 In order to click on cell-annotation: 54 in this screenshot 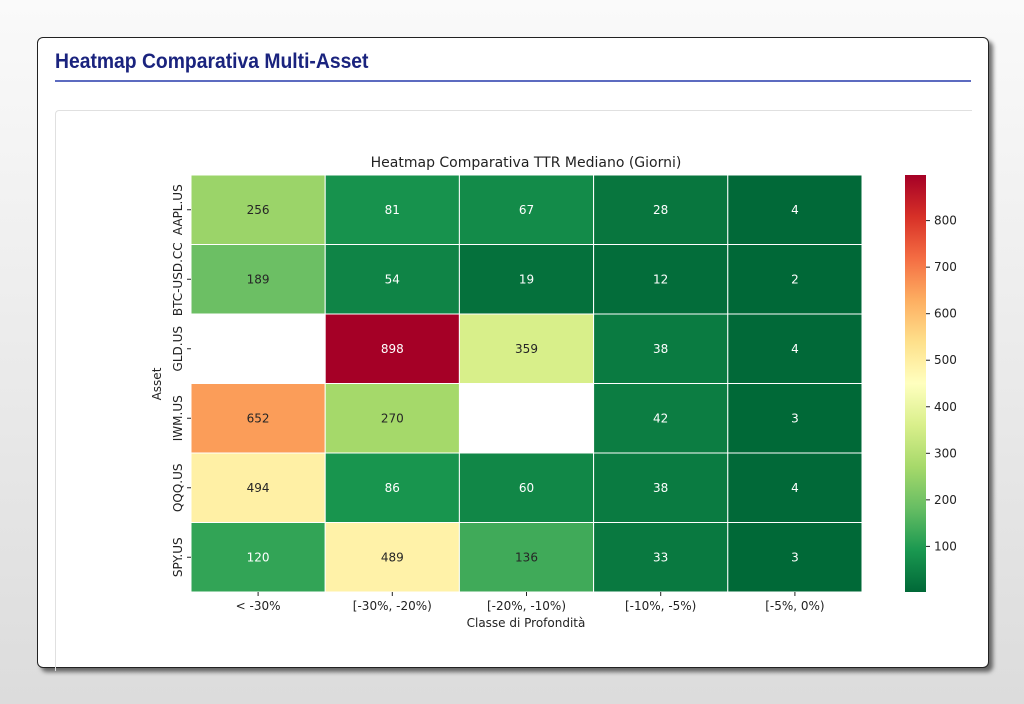, I will do `click(392, 279)`.